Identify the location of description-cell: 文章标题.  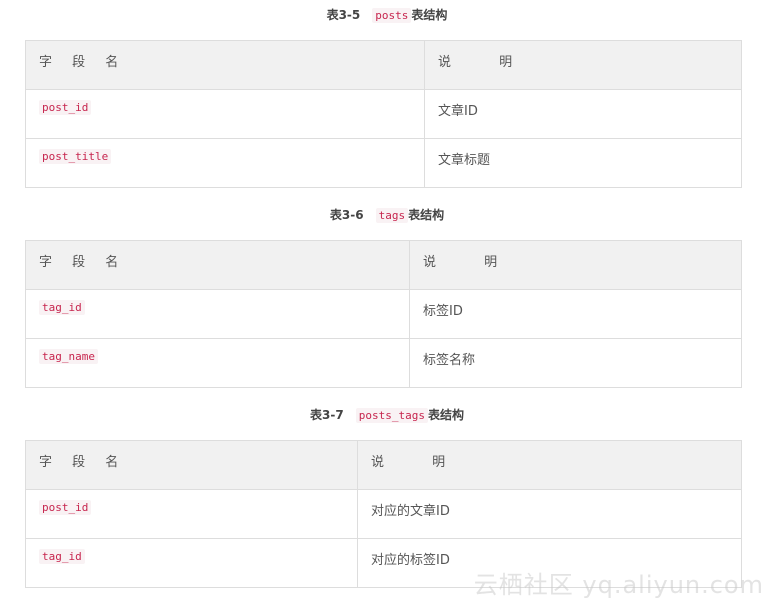
(583, 163).